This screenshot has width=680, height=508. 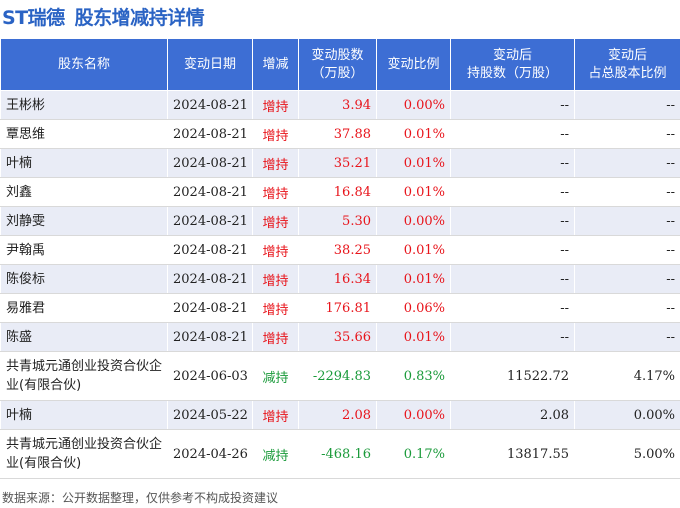 What do you see at coordinates (512, 64) in the screenshot?
I see `col-after-shares-header: 变动后 持股数（万股）` at bounding box center [512, 64].